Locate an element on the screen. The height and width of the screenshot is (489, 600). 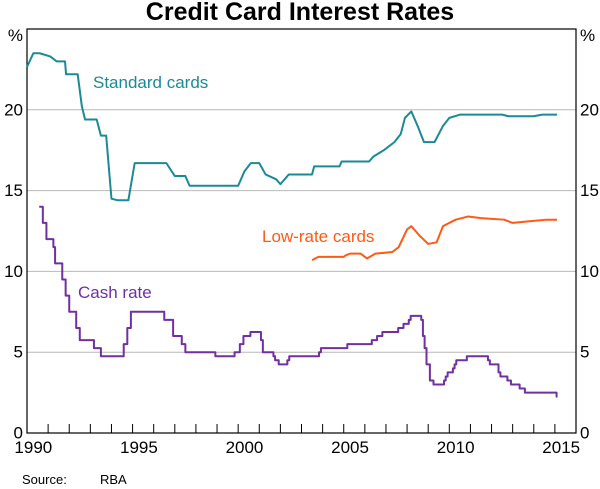
y-tick-label-right: 15 is located at coordinates (589, 190).